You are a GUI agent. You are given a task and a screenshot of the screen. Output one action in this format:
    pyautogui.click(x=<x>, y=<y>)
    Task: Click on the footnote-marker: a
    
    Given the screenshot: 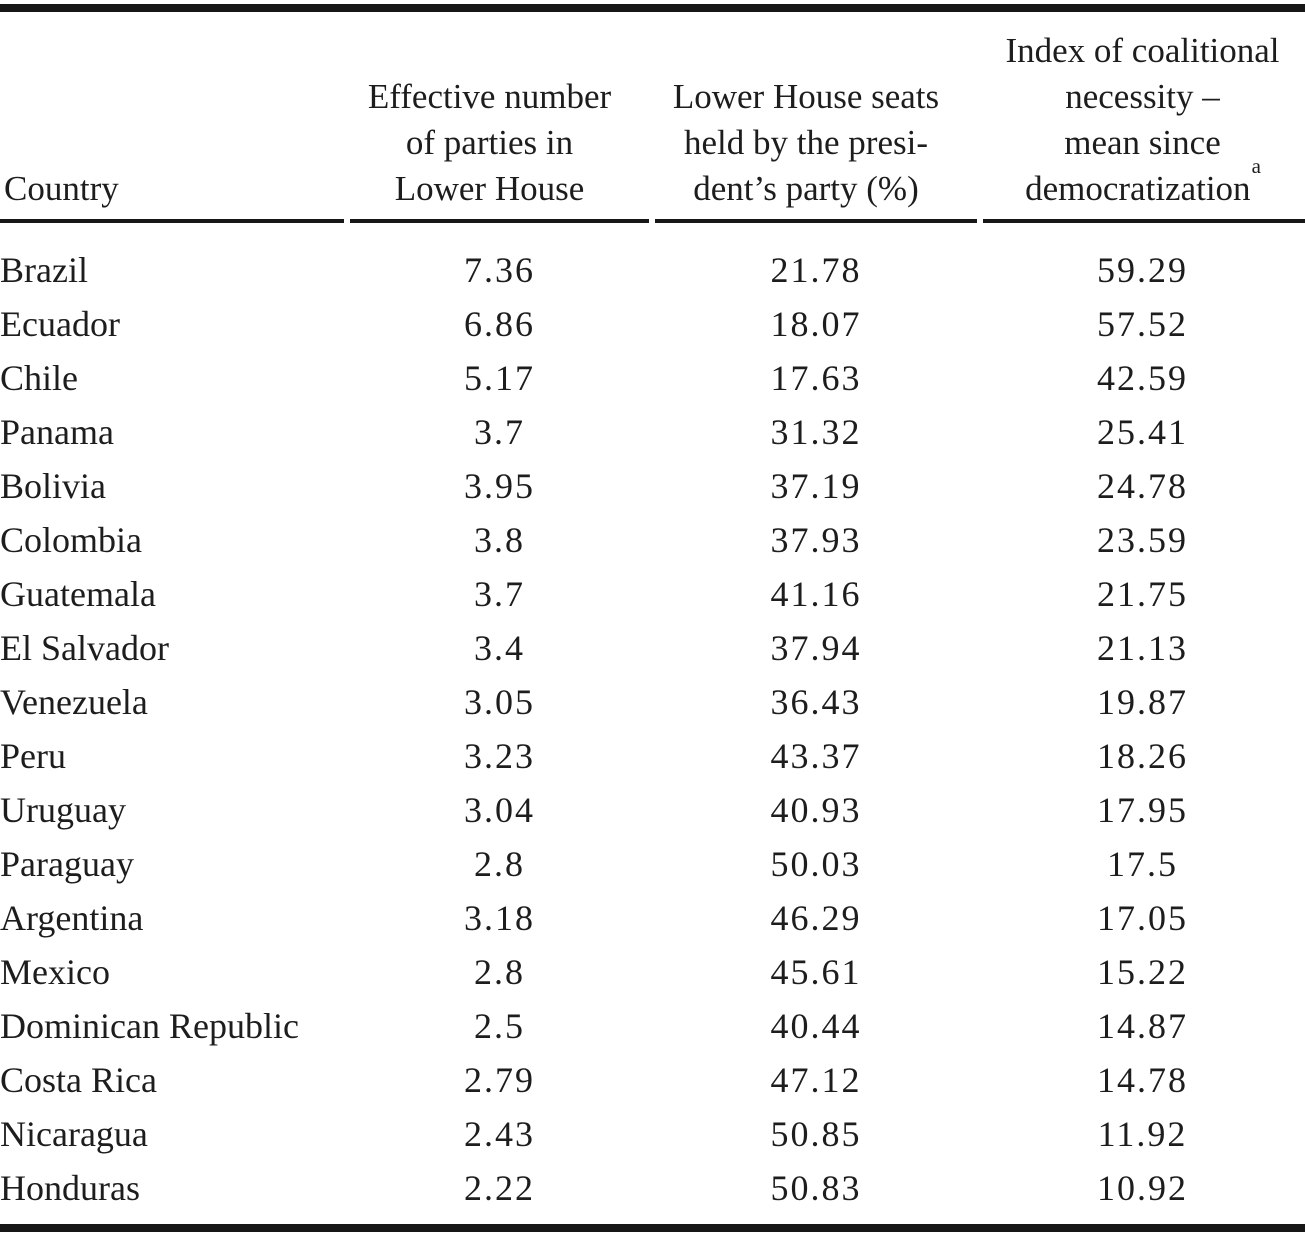 What is the action you would take?
    pyautogui.click(x=1256, y=166)
    